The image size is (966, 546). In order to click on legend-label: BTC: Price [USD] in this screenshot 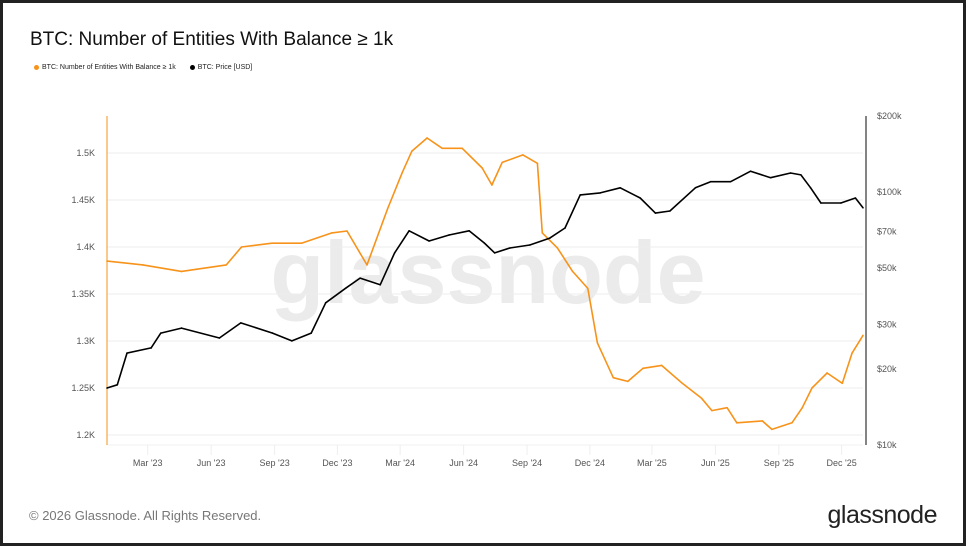, I will do `click(225, 67)`.